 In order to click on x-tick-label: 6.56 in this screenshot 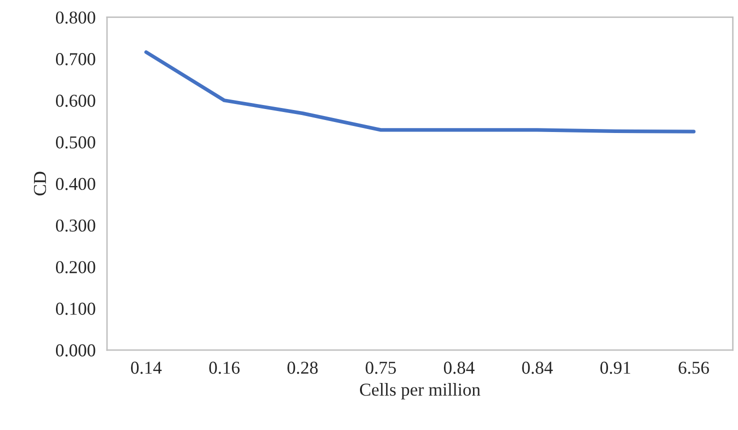, I will do `click(693, 368)`.